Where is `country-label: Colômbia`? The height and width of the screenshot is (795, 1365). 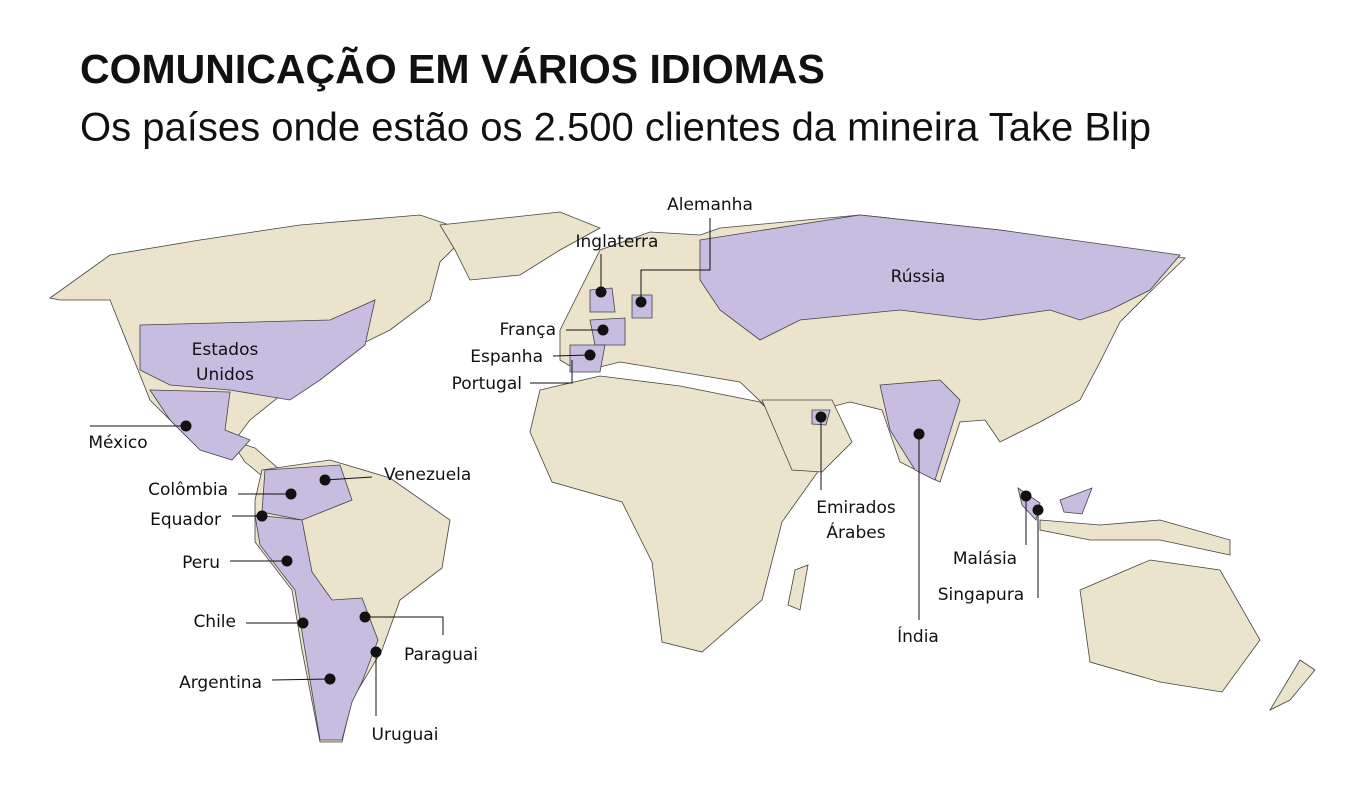 country-label: Colômbia is located at coordinates (188, 490).